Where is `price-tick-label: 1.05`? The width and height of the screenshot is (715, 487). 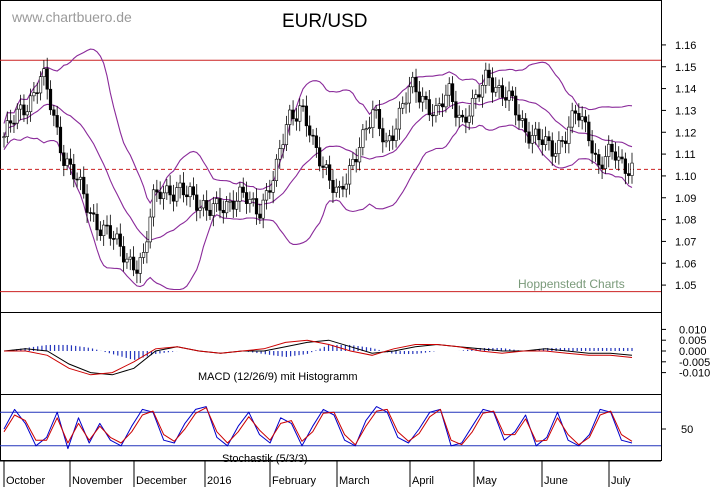
price-tick-label: 1.05 is located at coordinates (685, 286).